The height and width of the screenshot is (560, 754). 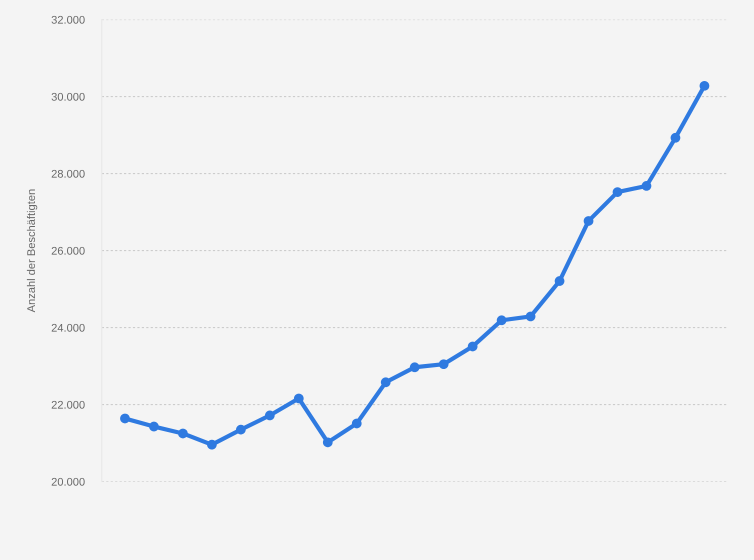 I want to click on y-tick-label: 26.000, so click(x=68, y=250).